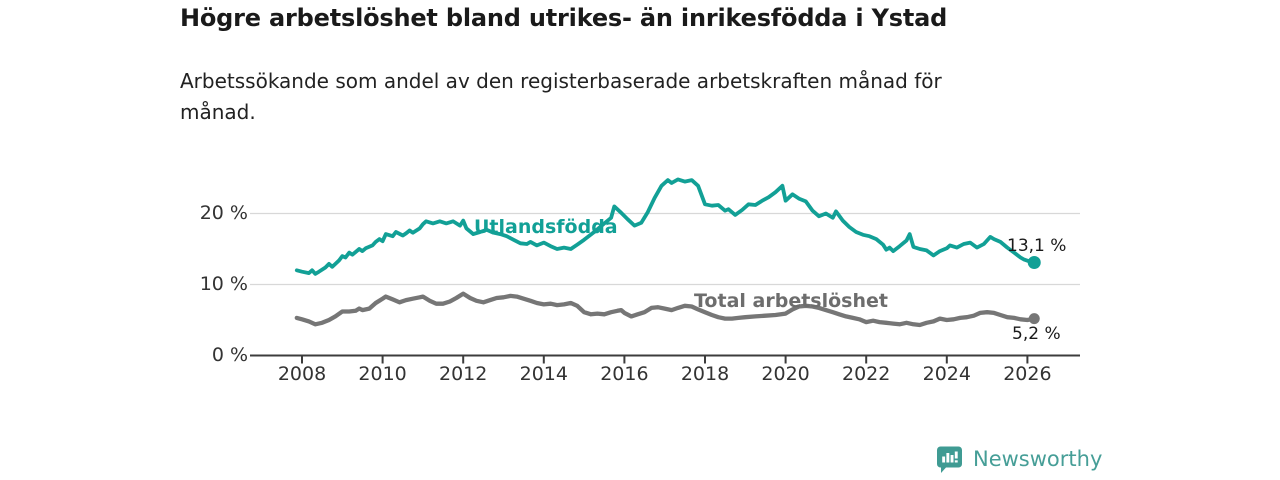  Describe the element at coordinates (1038, 459) in the screenshot. I see `newsworthy-logo-text: Newsworthy` at that location.